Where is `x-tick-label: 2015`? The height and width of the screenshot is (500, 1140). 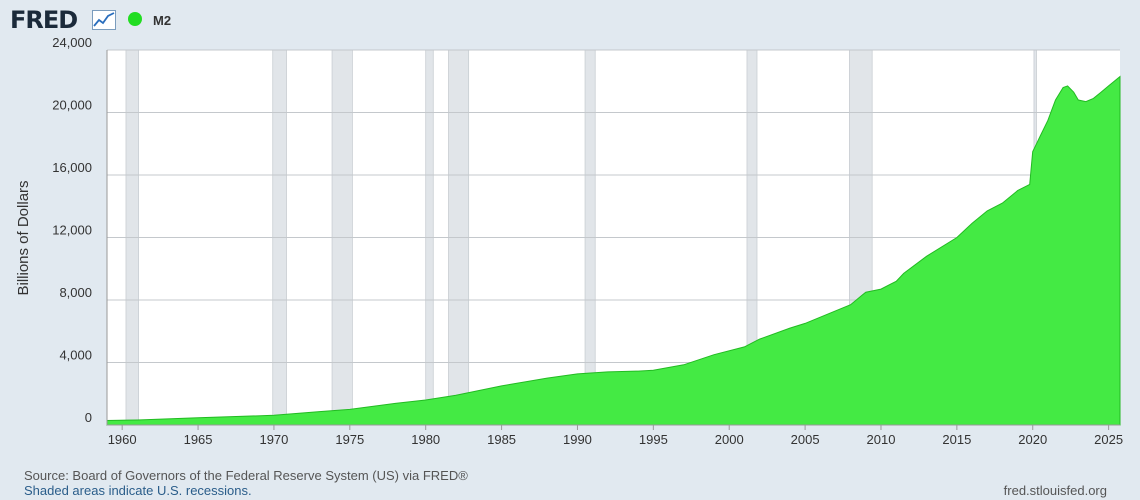 x-tick-label: 2015 is located at coordinates (956, 439).